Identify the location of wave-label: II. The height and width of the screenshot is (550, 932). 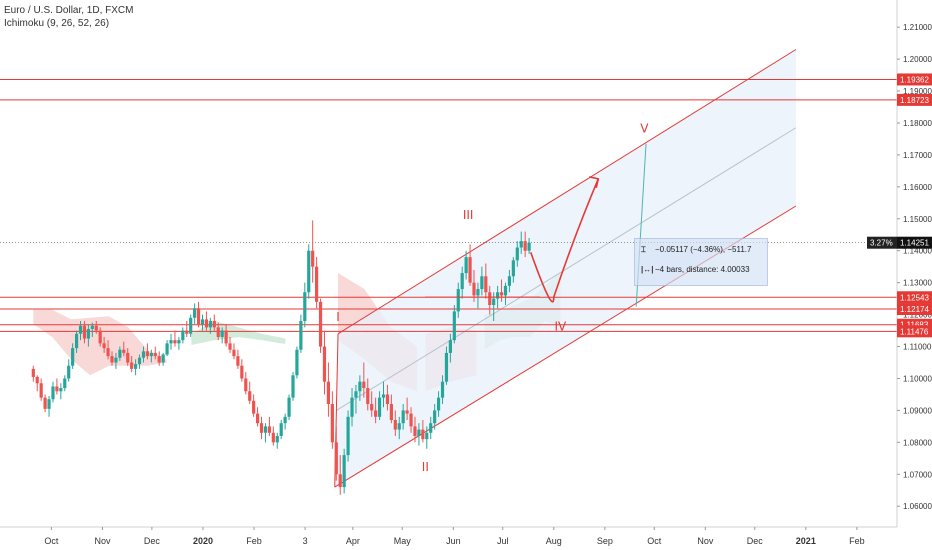
(425, 467).